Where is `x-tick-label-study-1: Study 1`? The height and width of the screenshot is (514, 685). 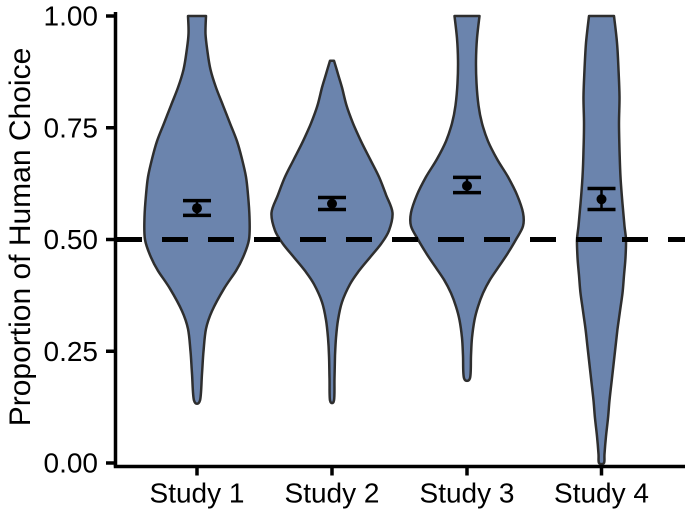
x-tick-label-study-1: Study 1 is located at coordinates (197, 493).